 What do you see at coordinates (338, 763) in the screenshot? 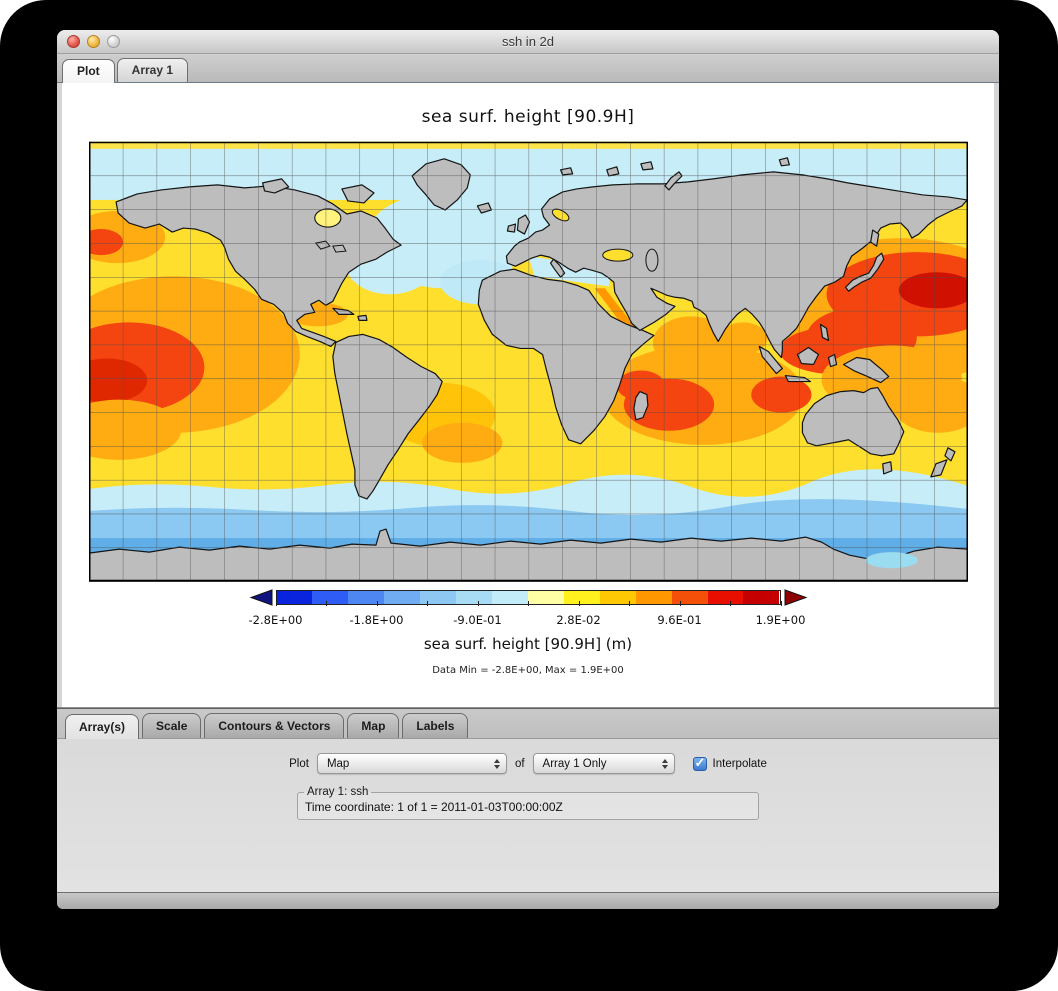
I see `plot-type-value: Map` at bounding box center [338, 763].